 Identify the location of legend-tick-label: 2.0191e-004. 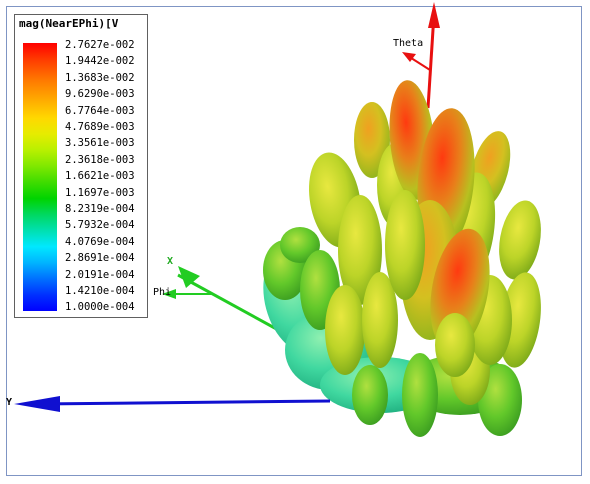
(100, 274).